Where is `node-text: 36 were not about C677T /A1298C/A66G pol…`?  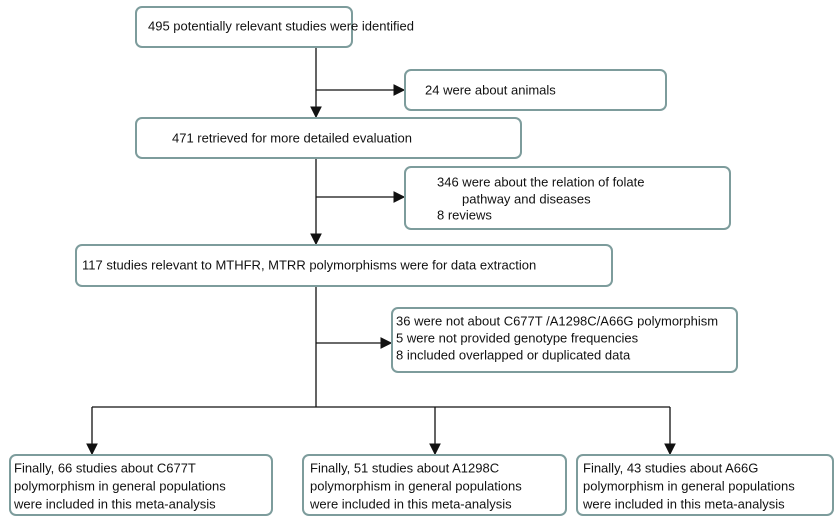 node-text: 36 were not about C677T /A1298C/A66G pol… is located at coordinates (557, 320).